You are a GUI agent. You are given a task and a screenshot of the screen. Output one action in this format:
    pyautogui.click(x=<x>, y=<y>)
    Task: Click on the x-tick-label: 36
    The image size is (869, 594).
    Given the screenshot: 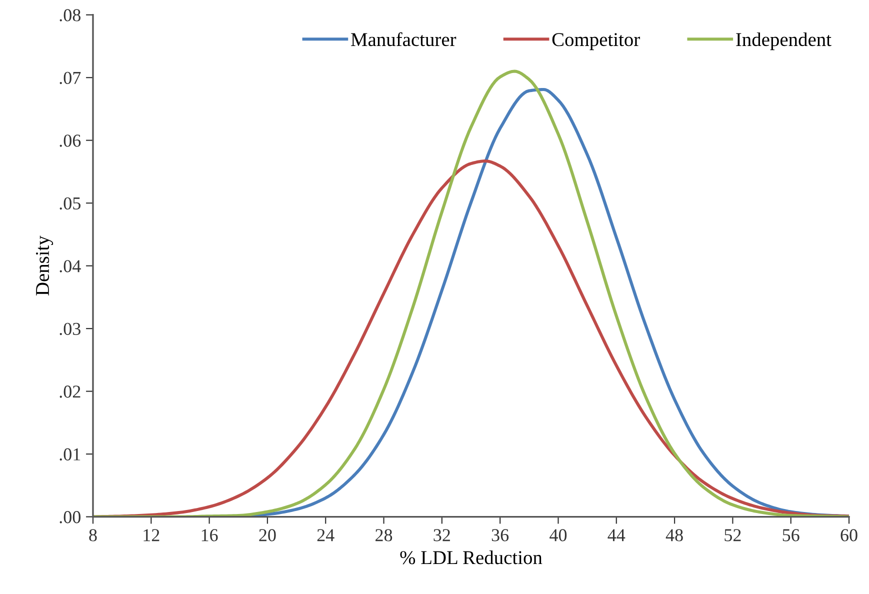 What is the action you would take?
    pyautogui.click(x=500, y=535)
    